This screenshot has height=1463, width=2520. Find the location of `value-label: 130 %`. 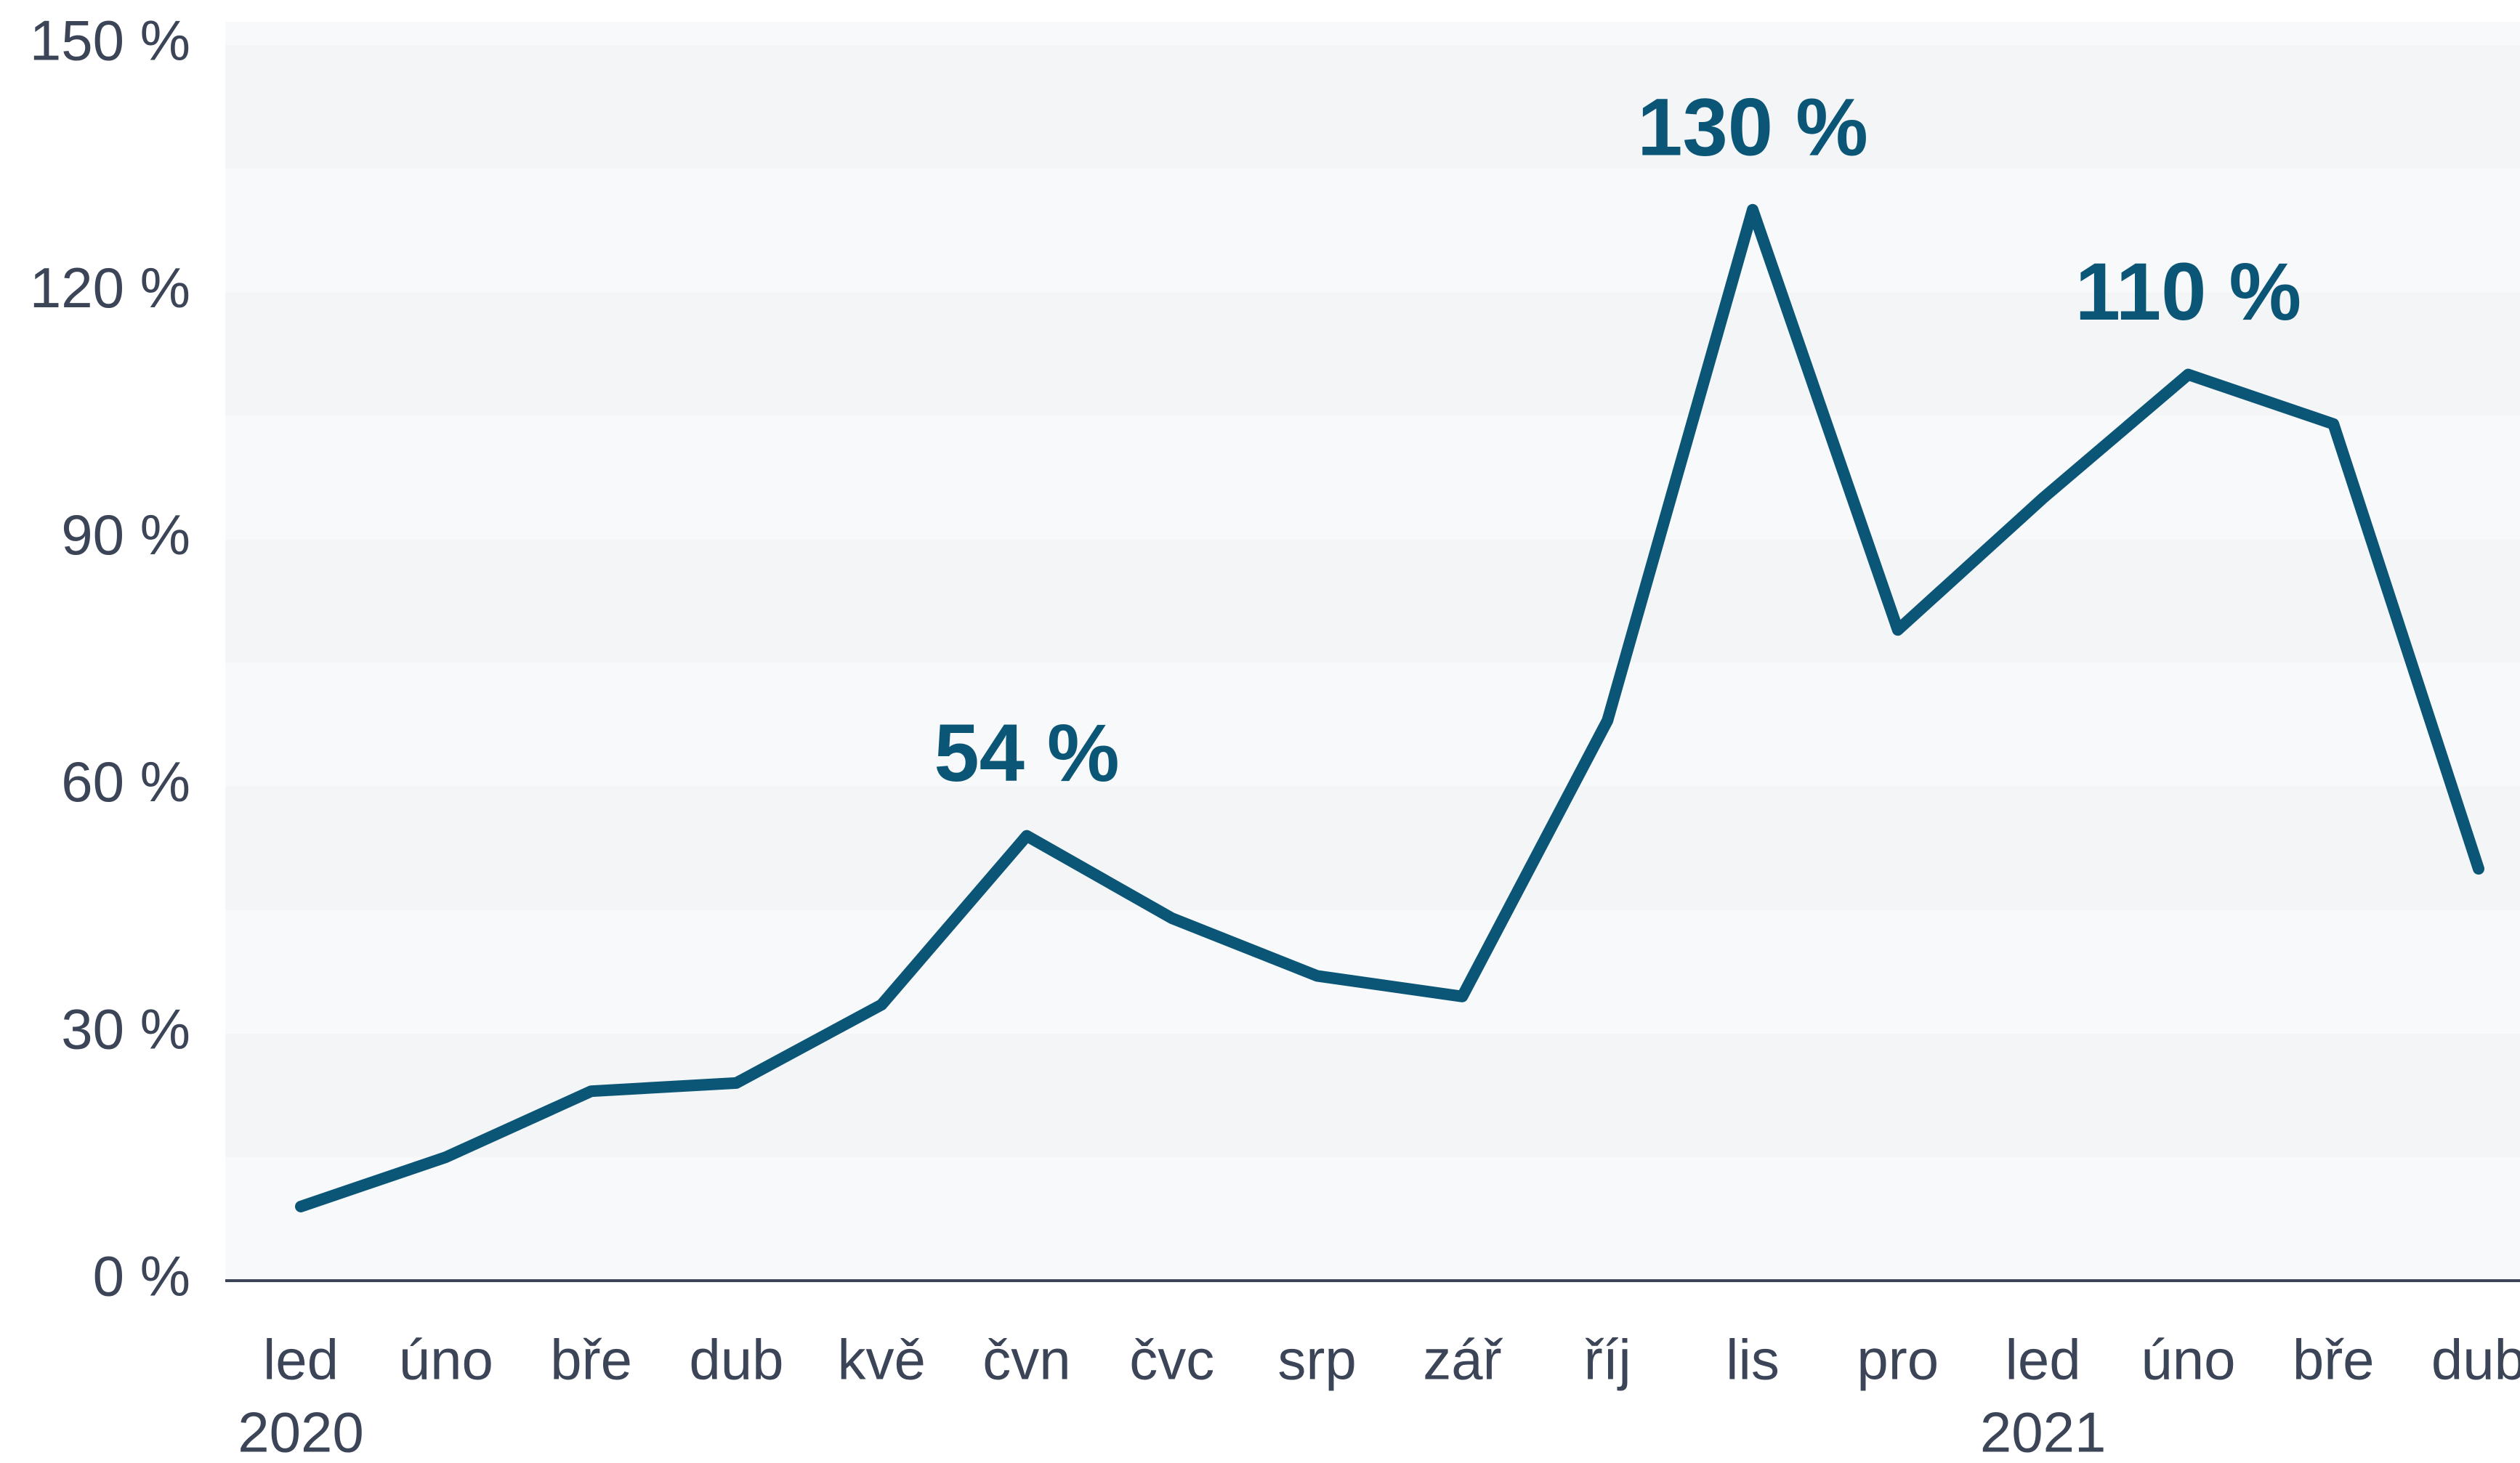

value-label: 130 % is located at coordinates (1753, 126).